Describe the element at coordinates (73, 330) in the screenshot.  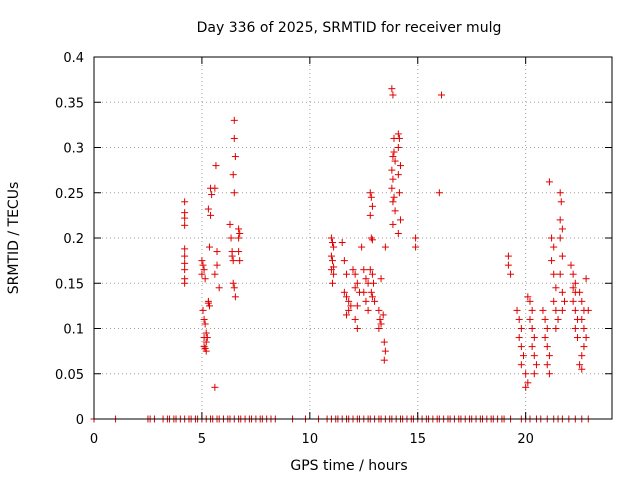
I see `y-tick-label: 0.1` at that location.